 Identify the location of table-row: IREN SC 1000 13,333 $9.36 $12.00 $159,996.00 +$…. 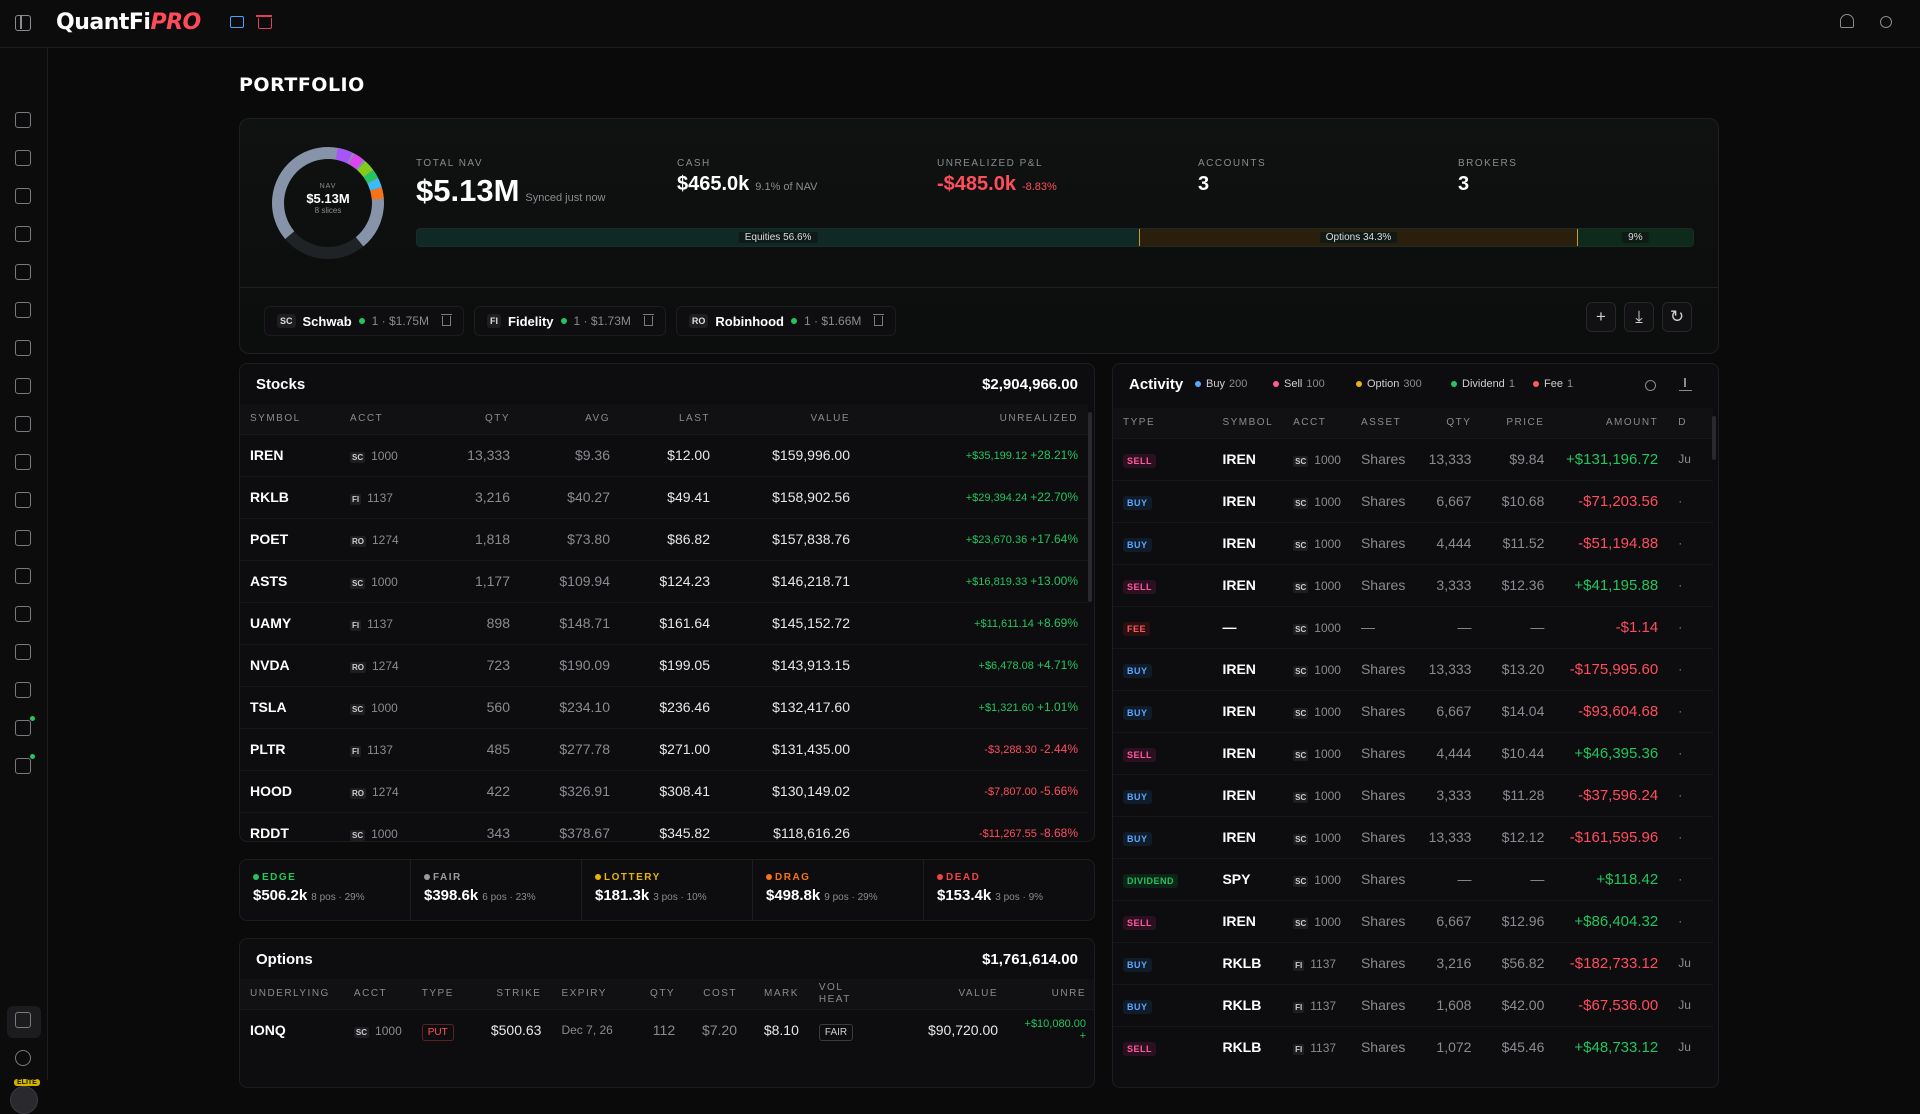
(664, 454).